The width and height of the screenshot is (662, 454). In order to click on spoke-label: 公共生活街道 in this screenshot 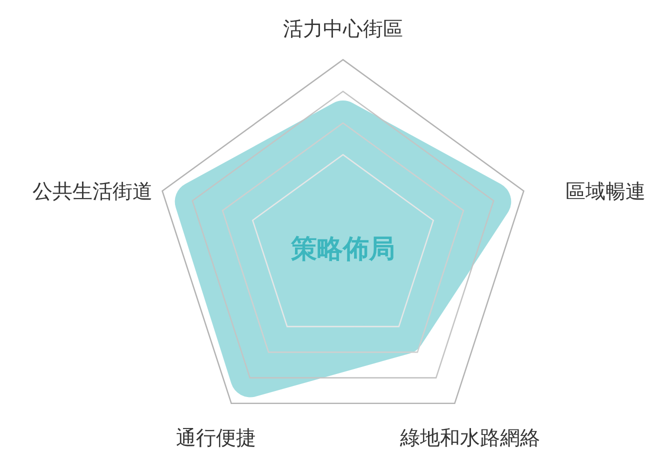, I will do `click(92, 190)`.